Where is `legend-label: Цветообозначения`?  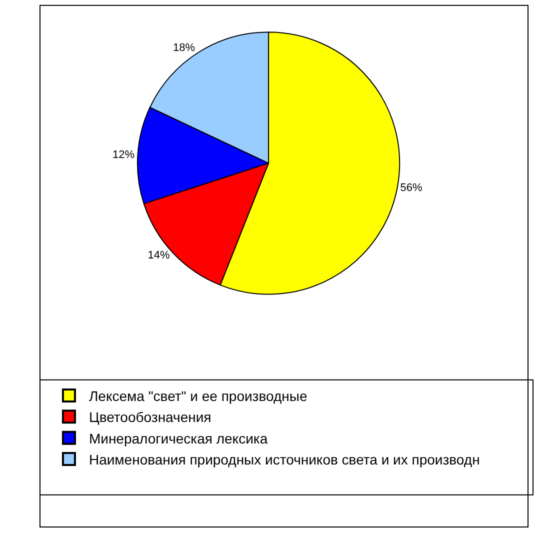 legend-label: Цветообозначения is located at coordinates (150, 417).